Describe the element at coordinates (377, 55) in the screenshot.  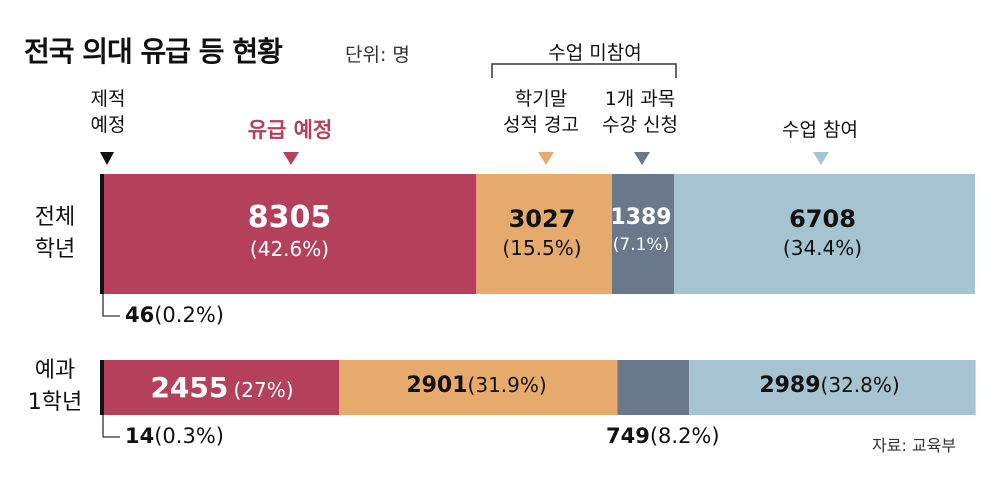
I see `unit-label: 단위: 명` at that location.